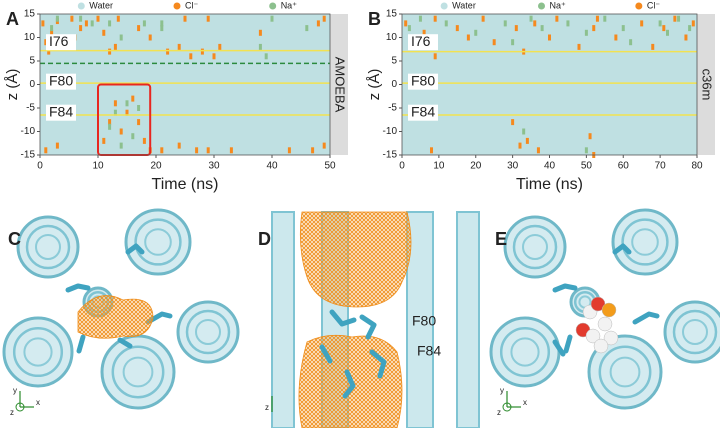 The image size is (720, 428). Describe the element at coordinates (392, 14) in the screenshot. I see `y-tick-label: 15` at that location.